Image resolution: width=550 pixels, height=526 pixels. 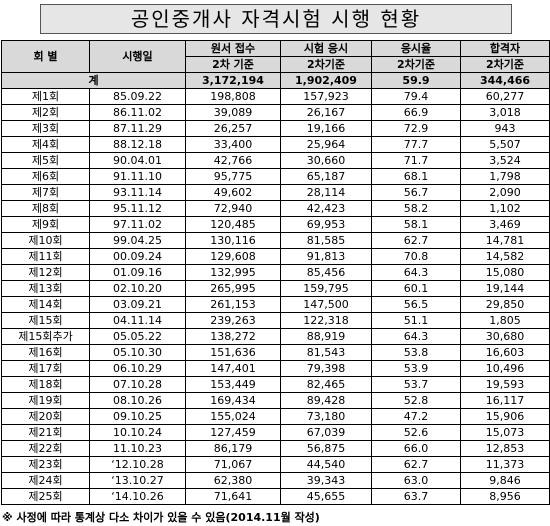 I want to click on data-row: 제3회 87.11.29 26,257 19,166 72.9 943, so click(x=275, y=128).